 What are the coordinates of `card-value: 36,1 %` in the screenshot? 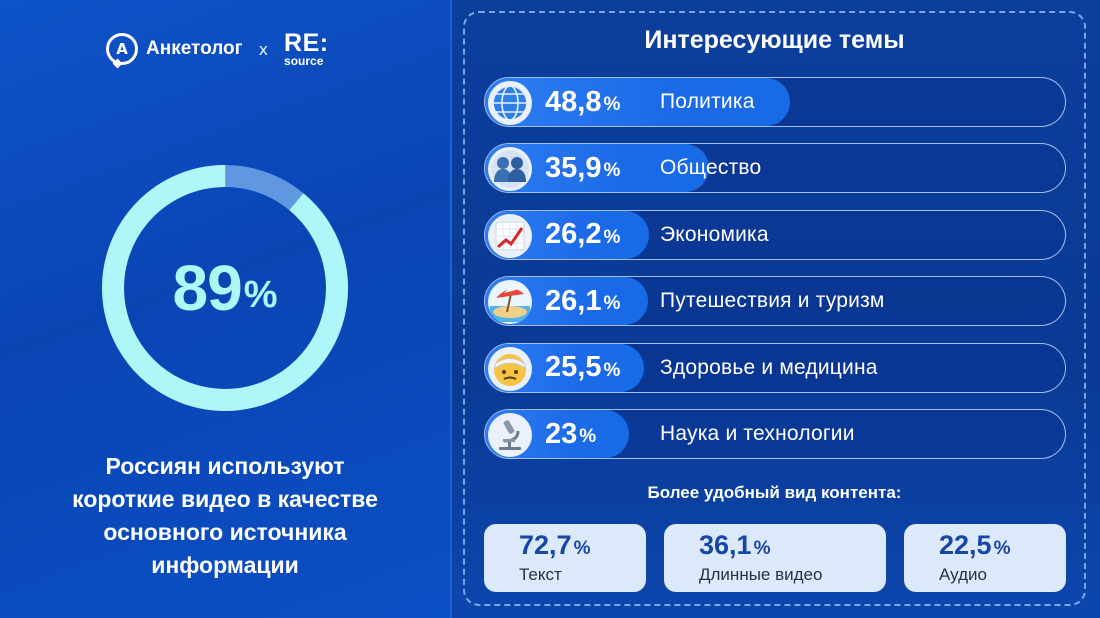 It's located at (734, 545).